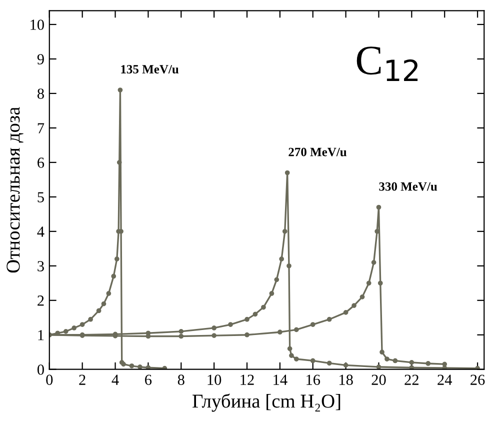 This screenshot has height=427, width=494. I want to click on x-tick-label: 12, so click(247, 379).